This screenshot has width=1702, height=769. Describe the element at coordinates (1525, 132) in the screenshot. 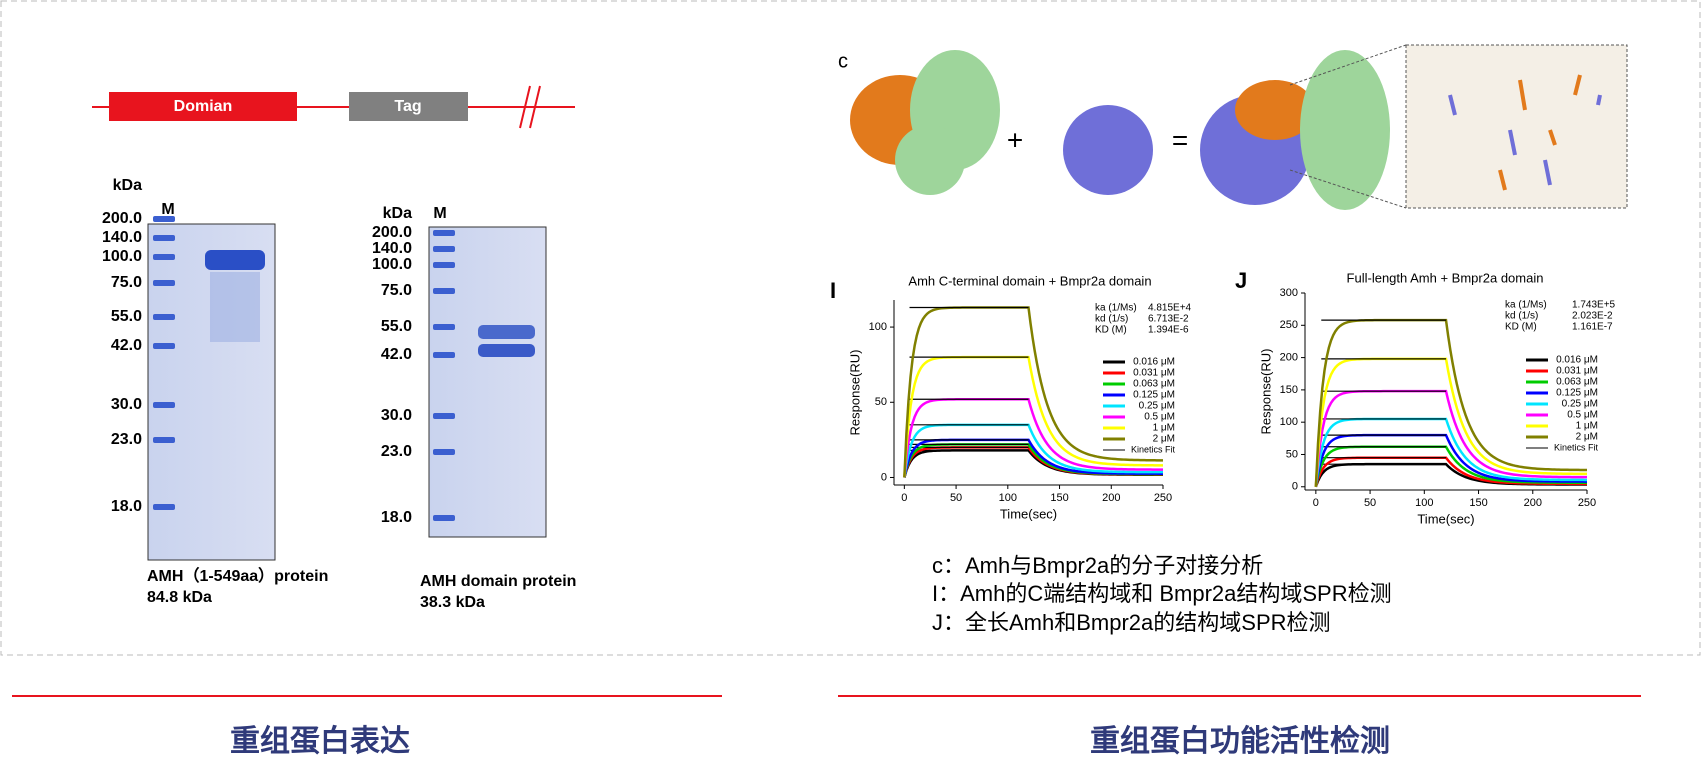

I see `inset-residues` at that location.